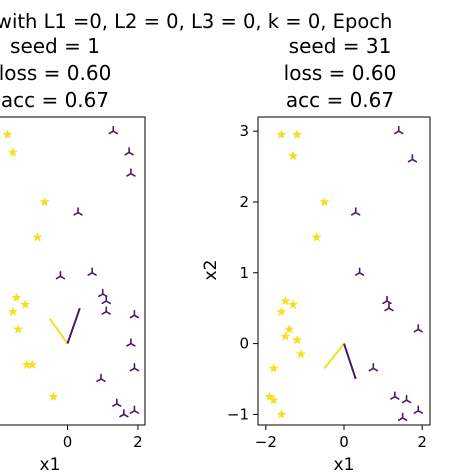  I want to click on panel-right-title-line-3: acc = 0.67, so click(340, 100).